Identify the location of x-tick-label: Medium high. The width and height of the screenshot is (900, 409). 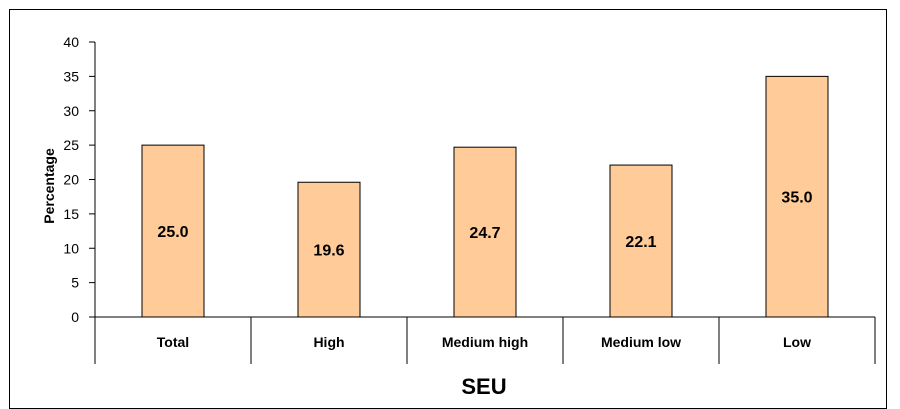
(485, 342).